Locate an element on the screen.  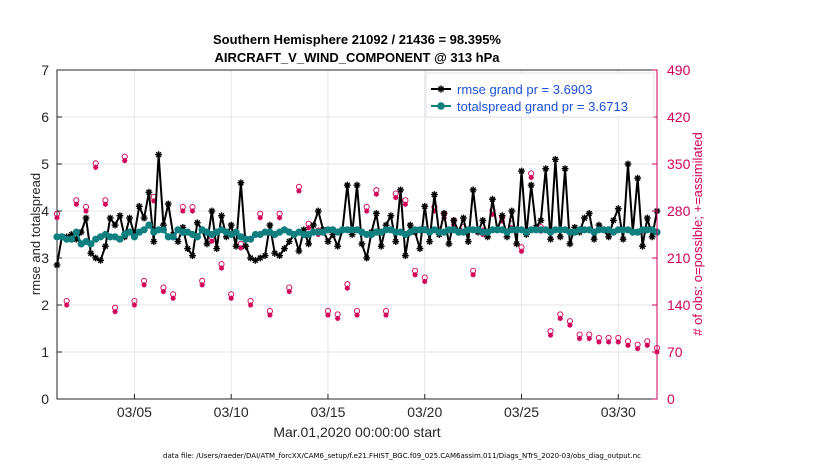
tick-label-x: 03/05 is located at coordinates (134, 412).